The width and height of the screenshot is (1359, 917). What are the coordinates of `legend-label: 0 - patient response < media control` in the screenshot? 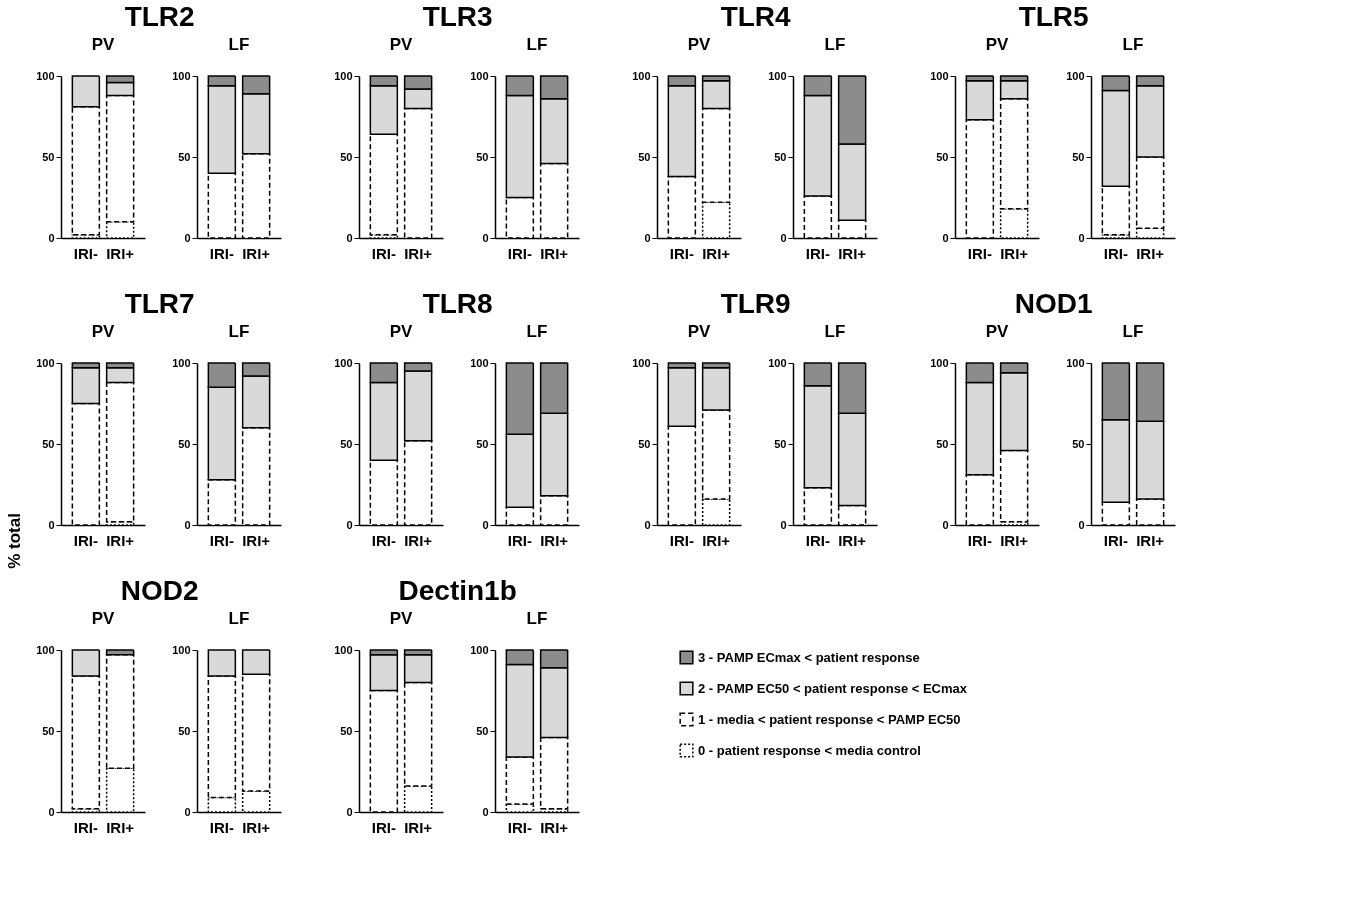 It's located at (809, 750).